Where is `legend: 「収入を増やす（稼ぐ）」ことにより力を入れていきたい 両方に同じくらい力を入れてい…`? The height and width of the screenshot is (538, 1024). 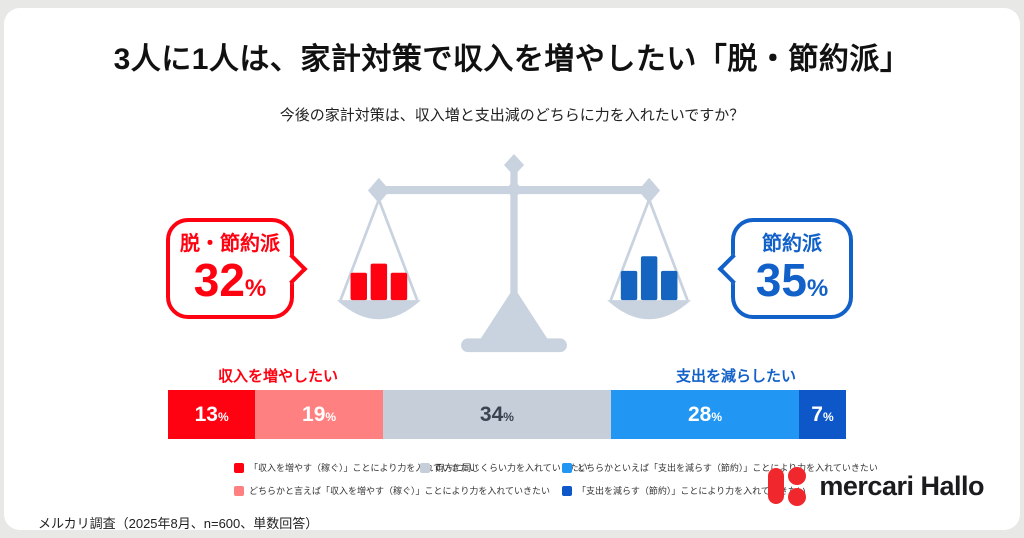 legend: 「収入を増やす（稼ぐ）」ことにより力を入れていきたい 両方に同じくらい力を入れてい… is located at coordinates (584, 483).